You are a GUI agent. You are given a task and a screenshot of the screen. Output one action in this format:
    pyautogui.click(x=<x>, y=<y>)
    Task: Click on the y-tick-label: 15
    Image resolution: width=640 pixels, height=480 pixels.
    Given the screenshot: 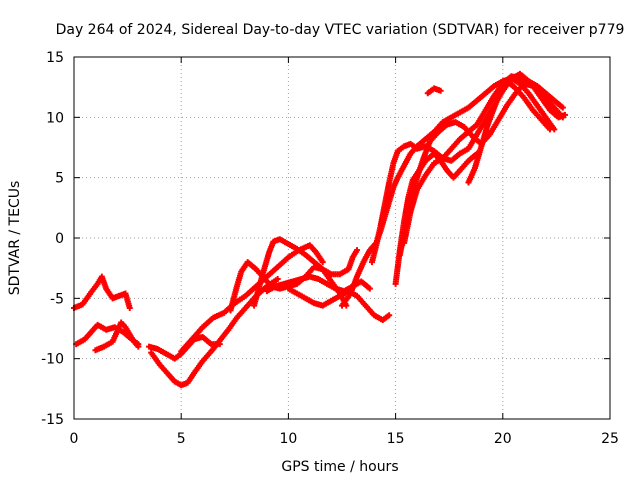 What is the action you would take?
    pyautogui.click(x=55, y=58)
    